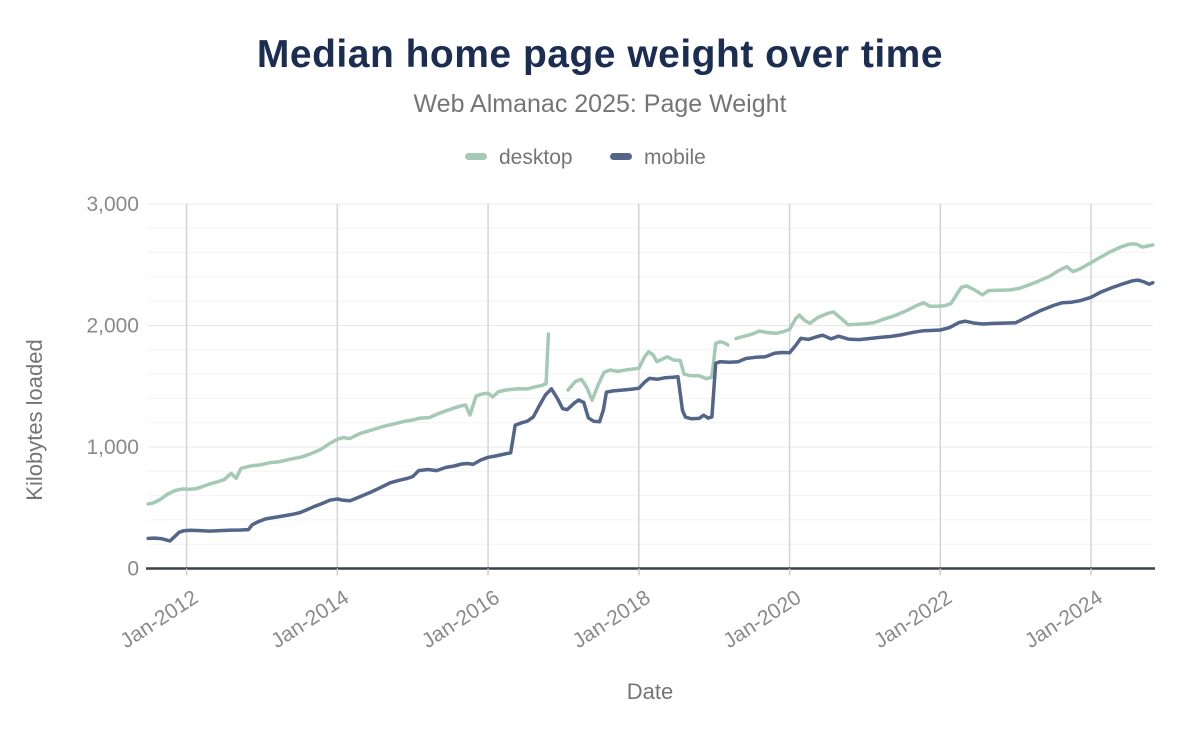 This screenshot has height=742, width=1200. I want to click on x-tick-label: Jan-2022, so click(913, 619).